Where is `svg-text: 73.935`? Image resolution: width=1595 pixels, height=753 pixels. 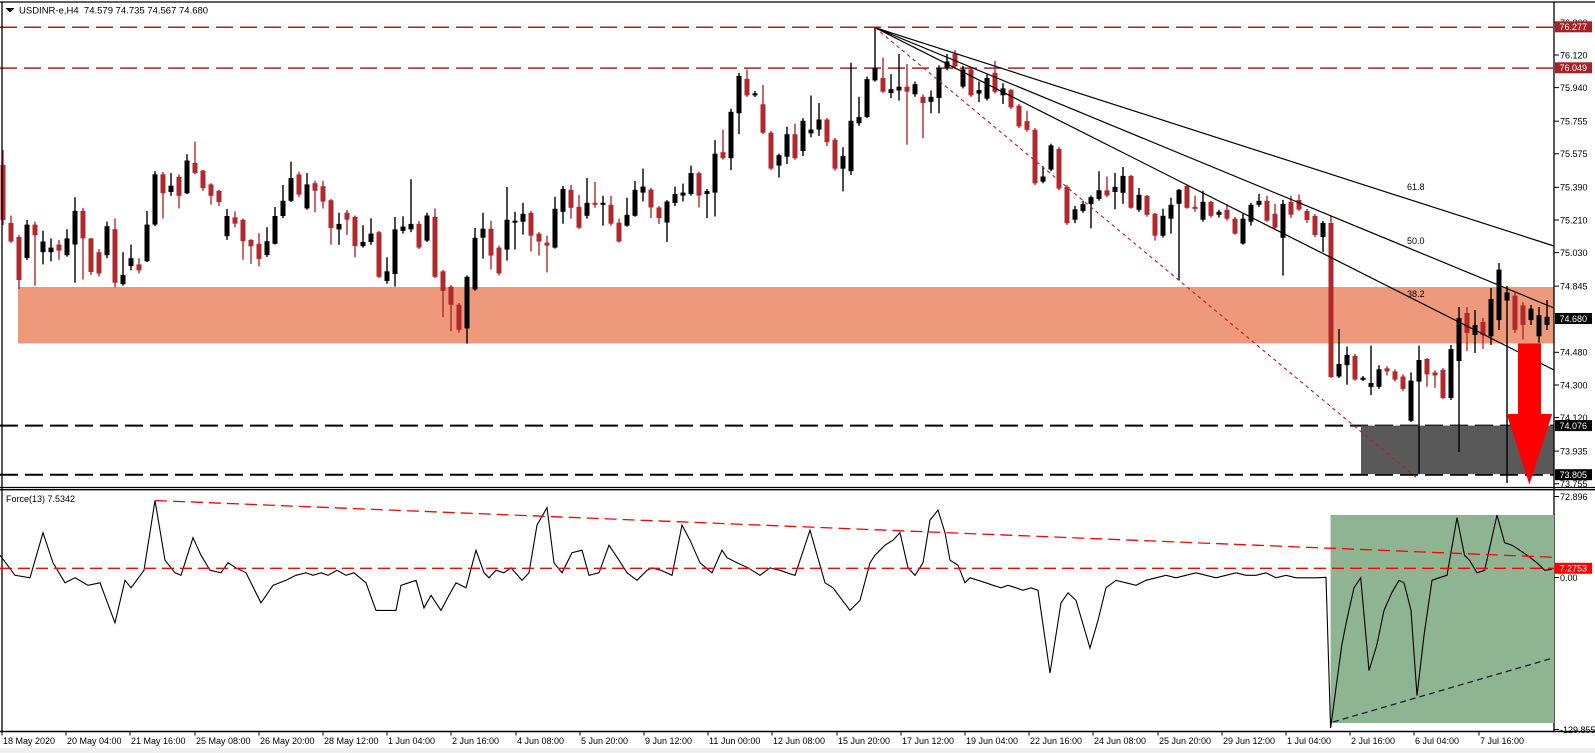 svg-text: 73.935 is located at coordinates (1574, 452).